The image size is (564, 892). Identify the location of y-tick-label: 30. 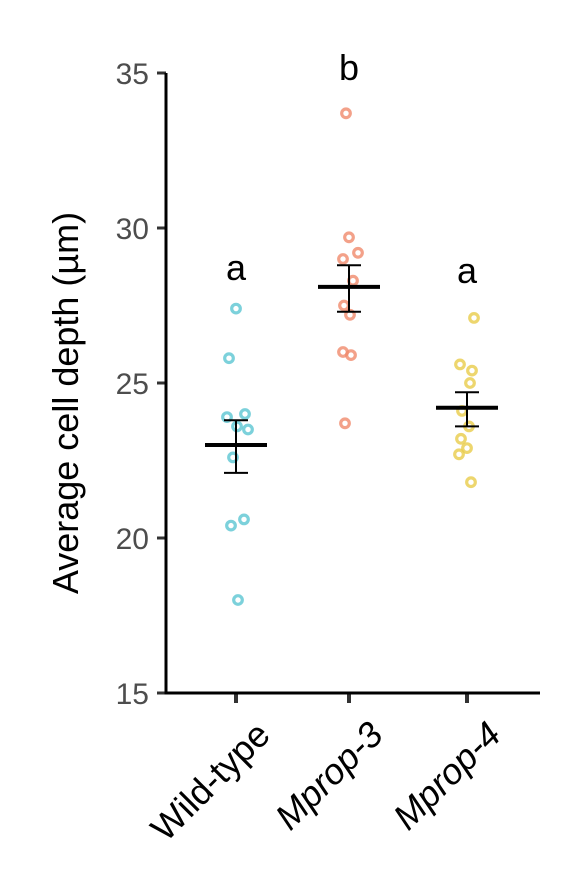
(132, 229).